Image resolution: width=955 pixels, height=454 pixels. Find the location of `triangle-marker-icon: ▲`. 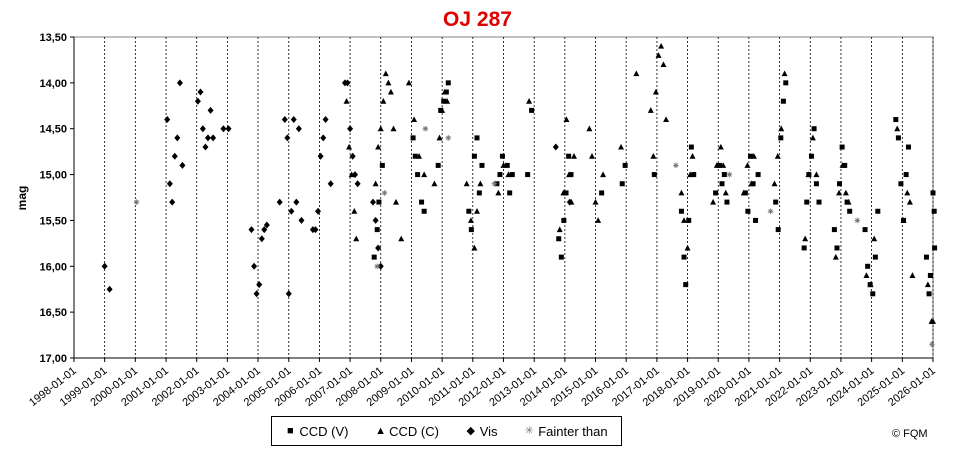

triangle-marker-icon: ▲ is located at coordinates (381, 430).